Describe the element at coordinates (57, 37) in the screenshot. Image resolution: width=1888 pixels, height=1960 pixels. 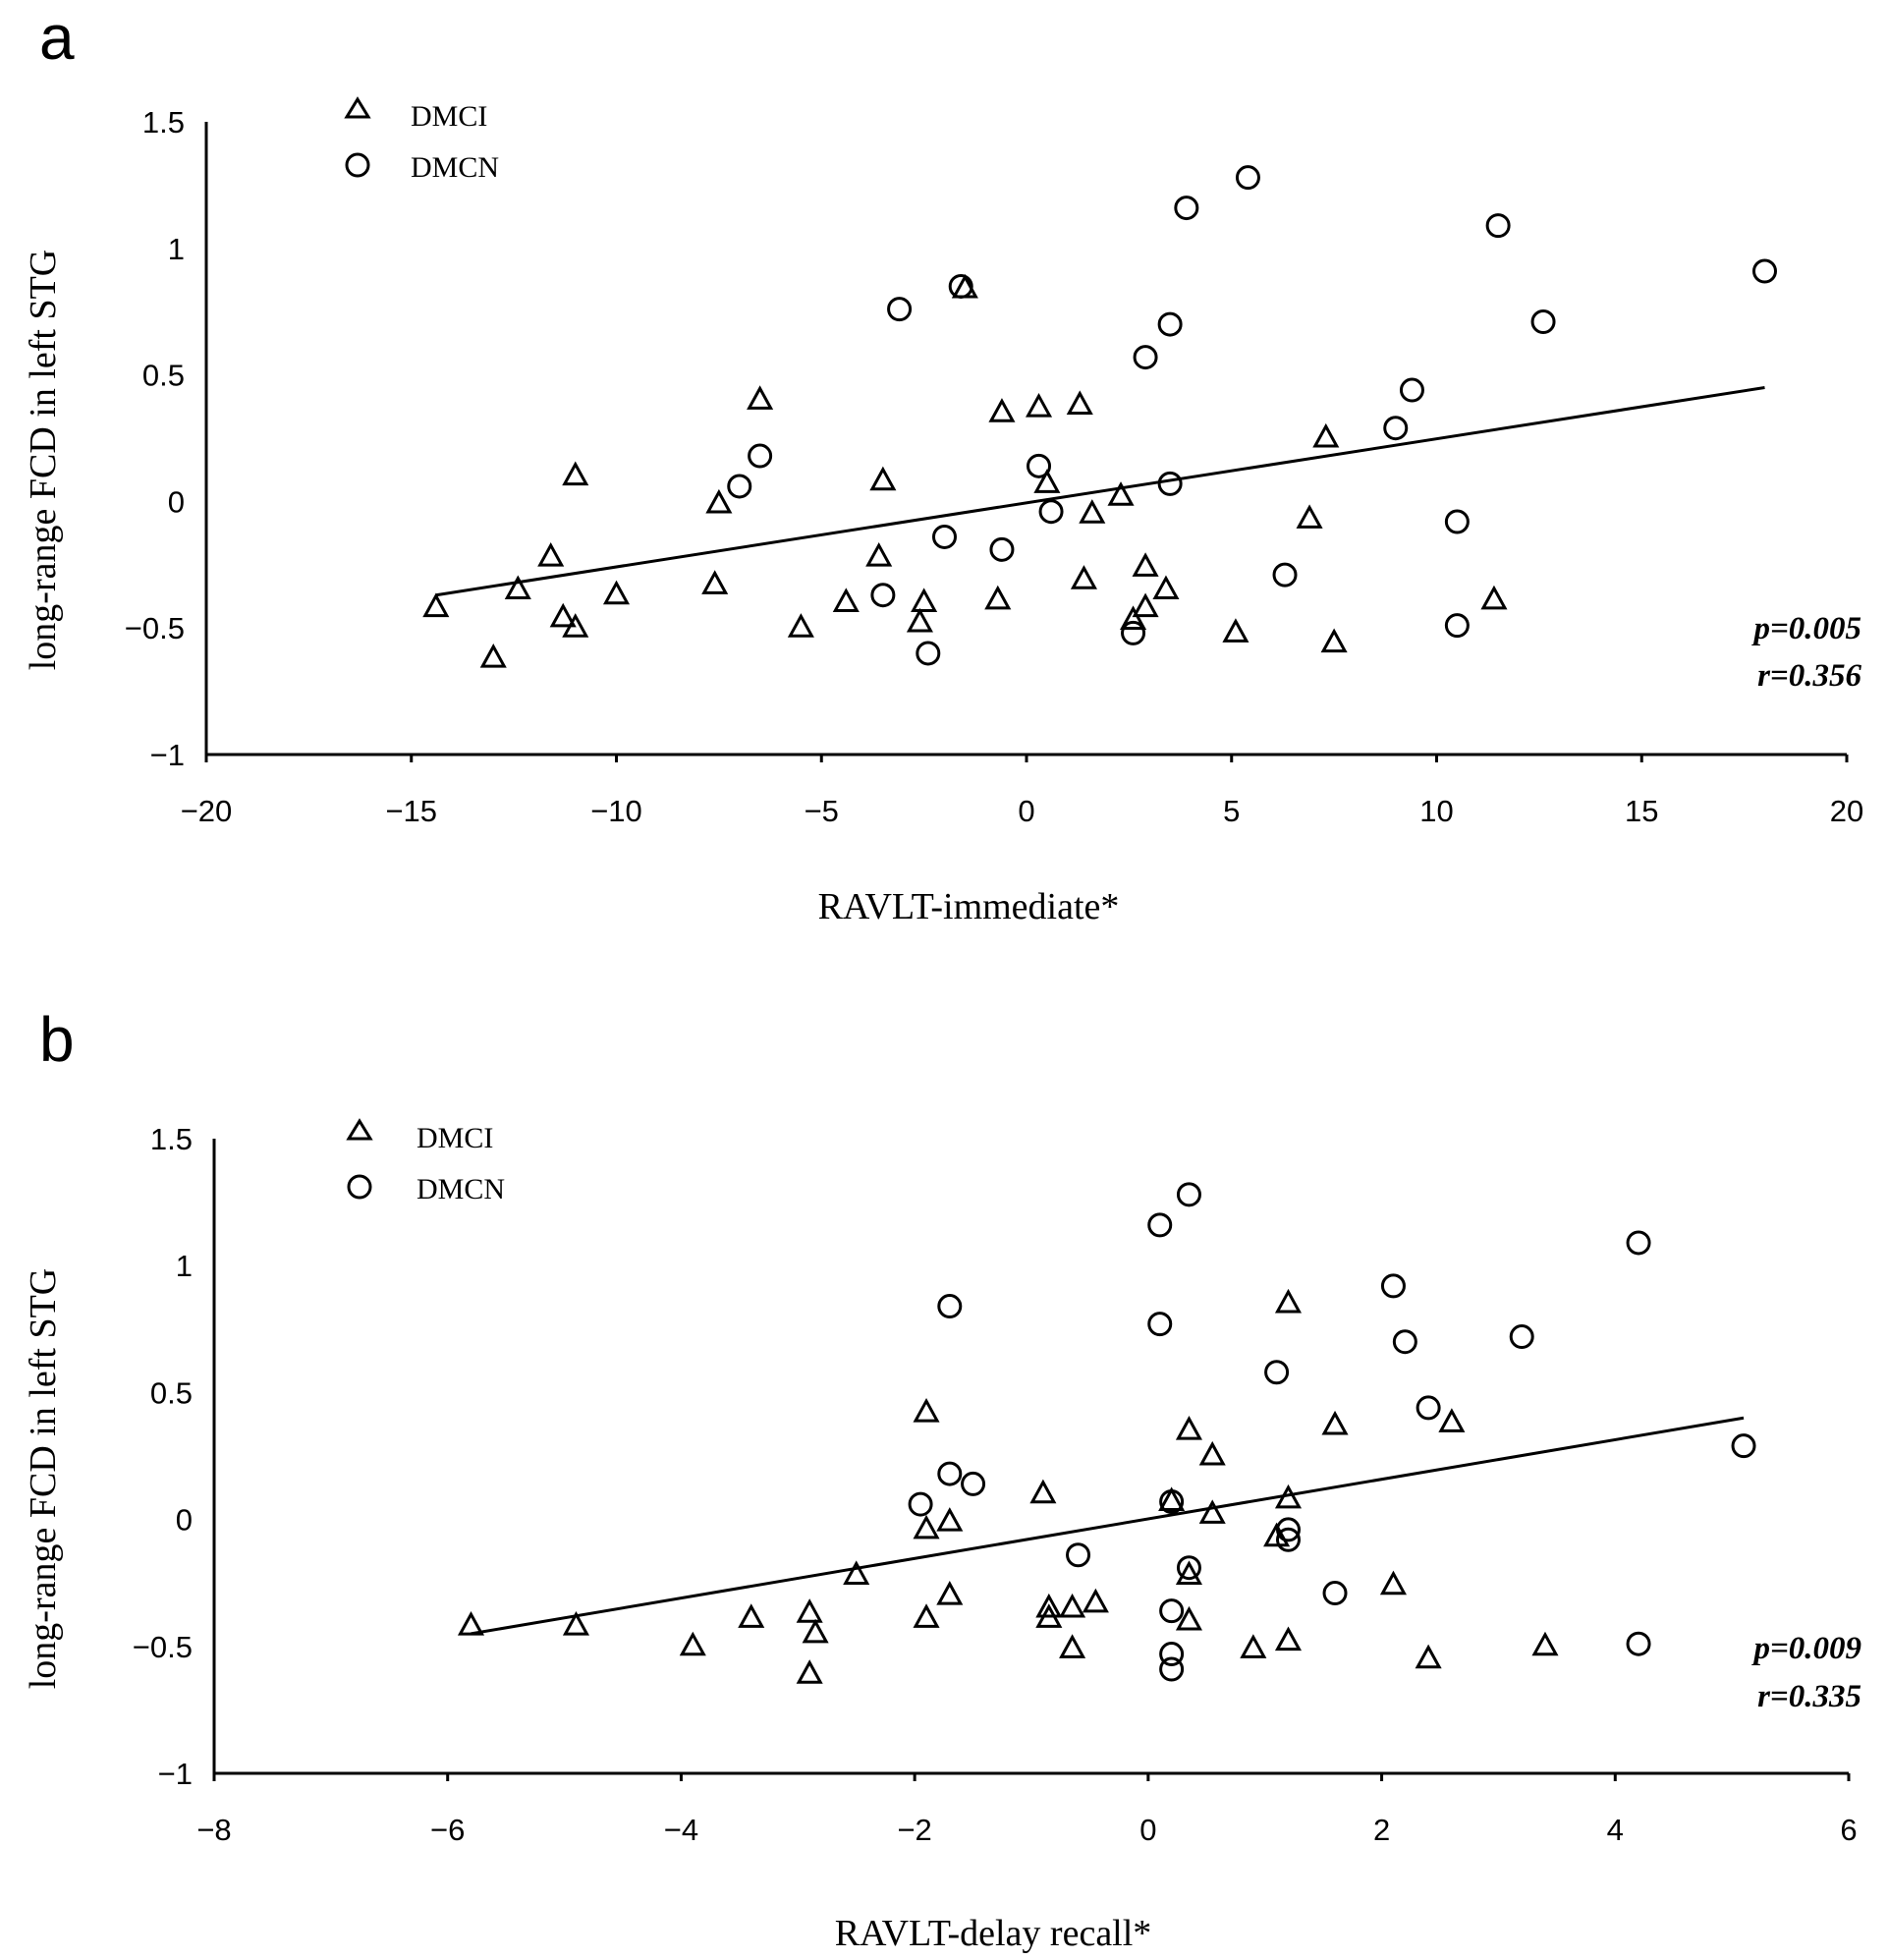
I see `panel-label-a: a` at that location.